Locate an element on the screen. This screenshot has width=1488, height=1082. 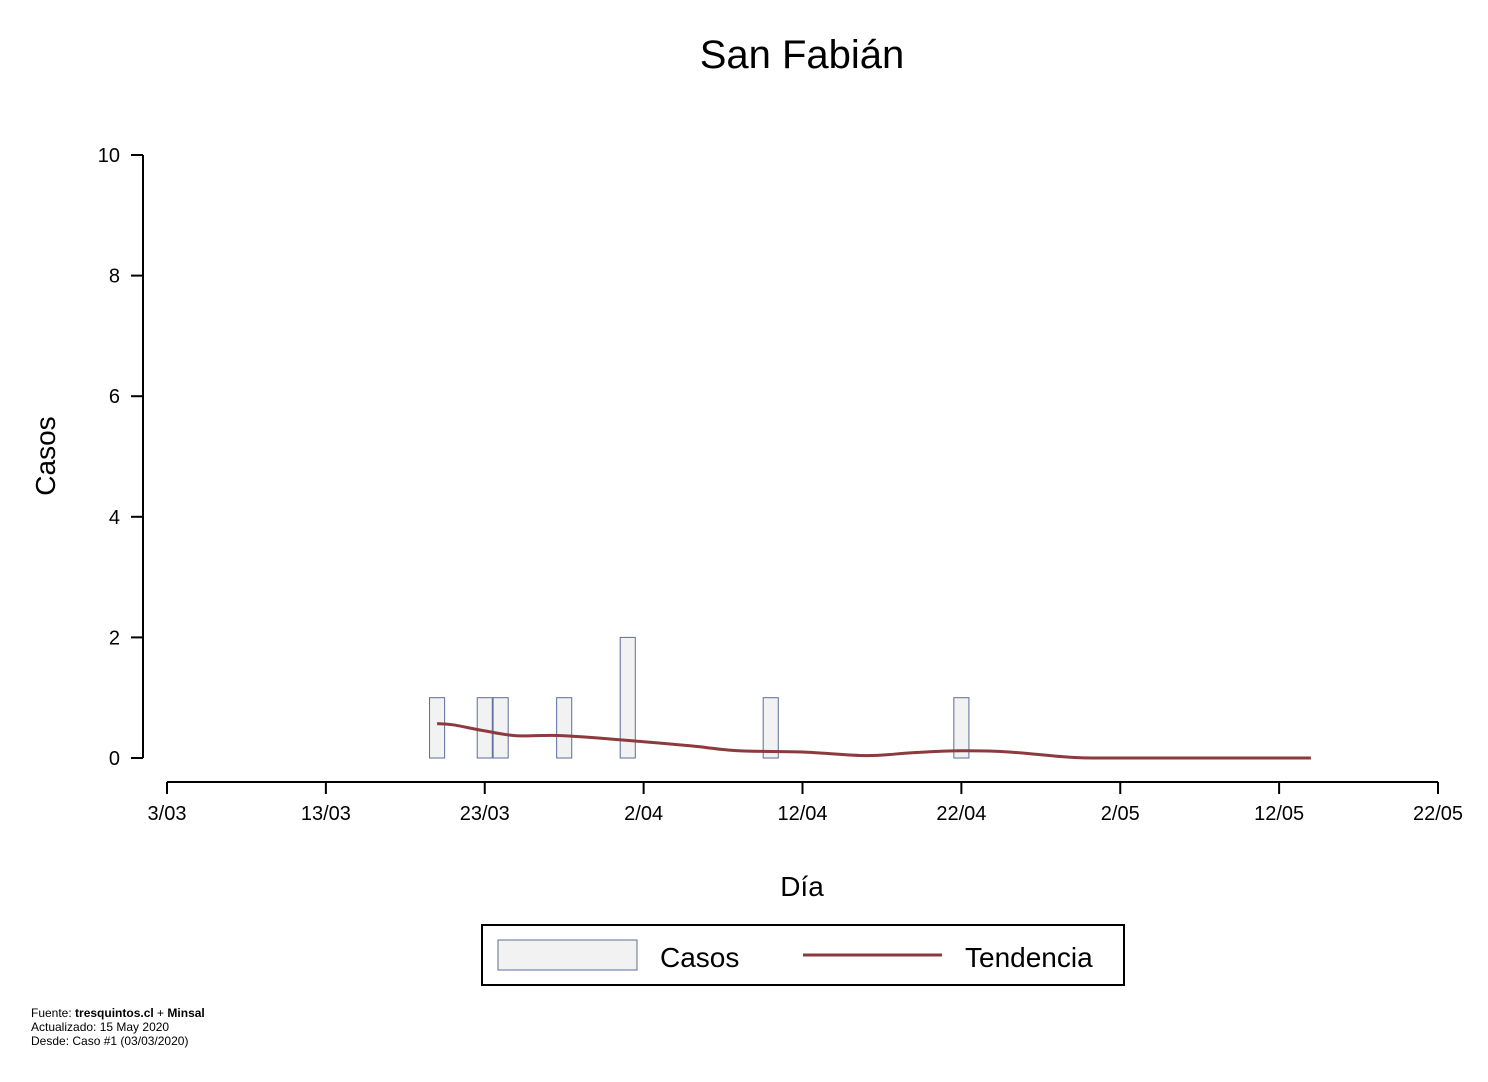
y-tick-label: 4 is located at coordinates (114, 518).